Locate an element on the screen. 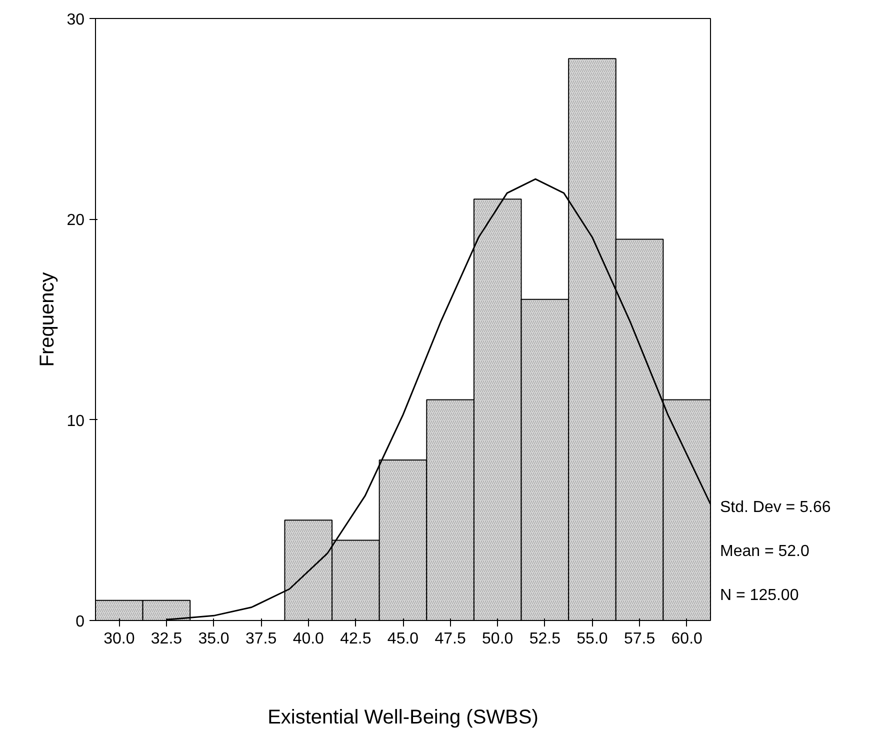 The image size is (876, 740). x-tick-label: 40.0 is located at coordinates (308, 639).